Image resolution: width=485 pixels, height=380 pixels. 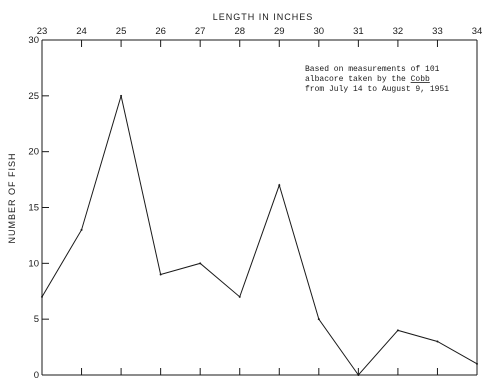 What do you see at coordinates (36, 375) in the screenshot?
I see `y-tick-label: 0` at bounding box center [36, 375].